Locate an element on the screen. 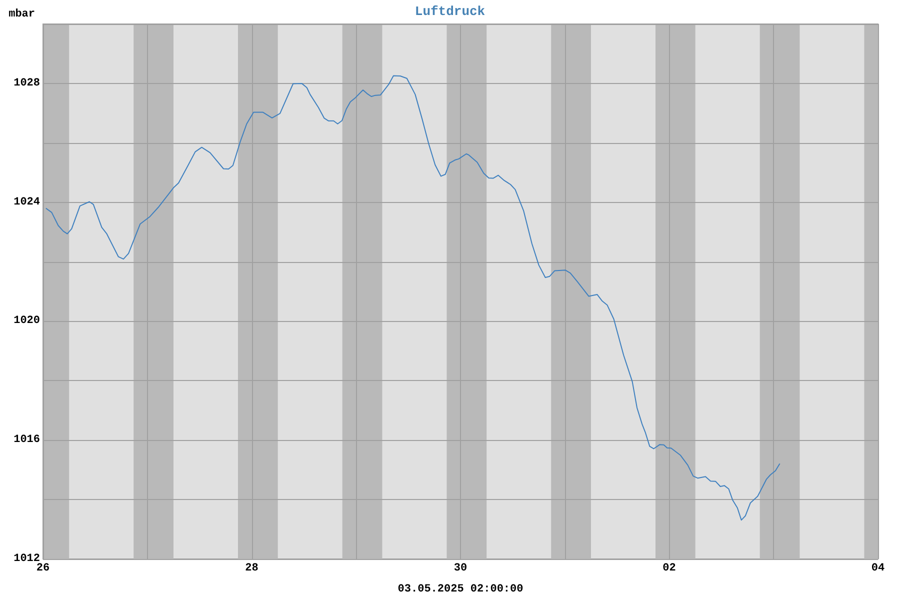 The image size is (900, 600). y-tick-label: 1024 is located at coordinates (27, 202).